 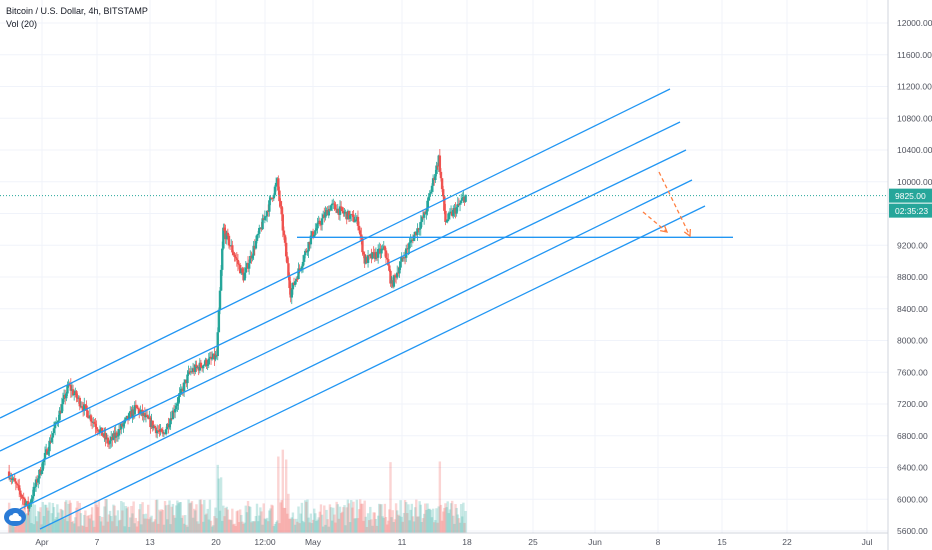 What do you see at coordinates (911, 211) in the screenshot?
I see `countdown-text: 02:35:23` at bounding box center [911, 211].